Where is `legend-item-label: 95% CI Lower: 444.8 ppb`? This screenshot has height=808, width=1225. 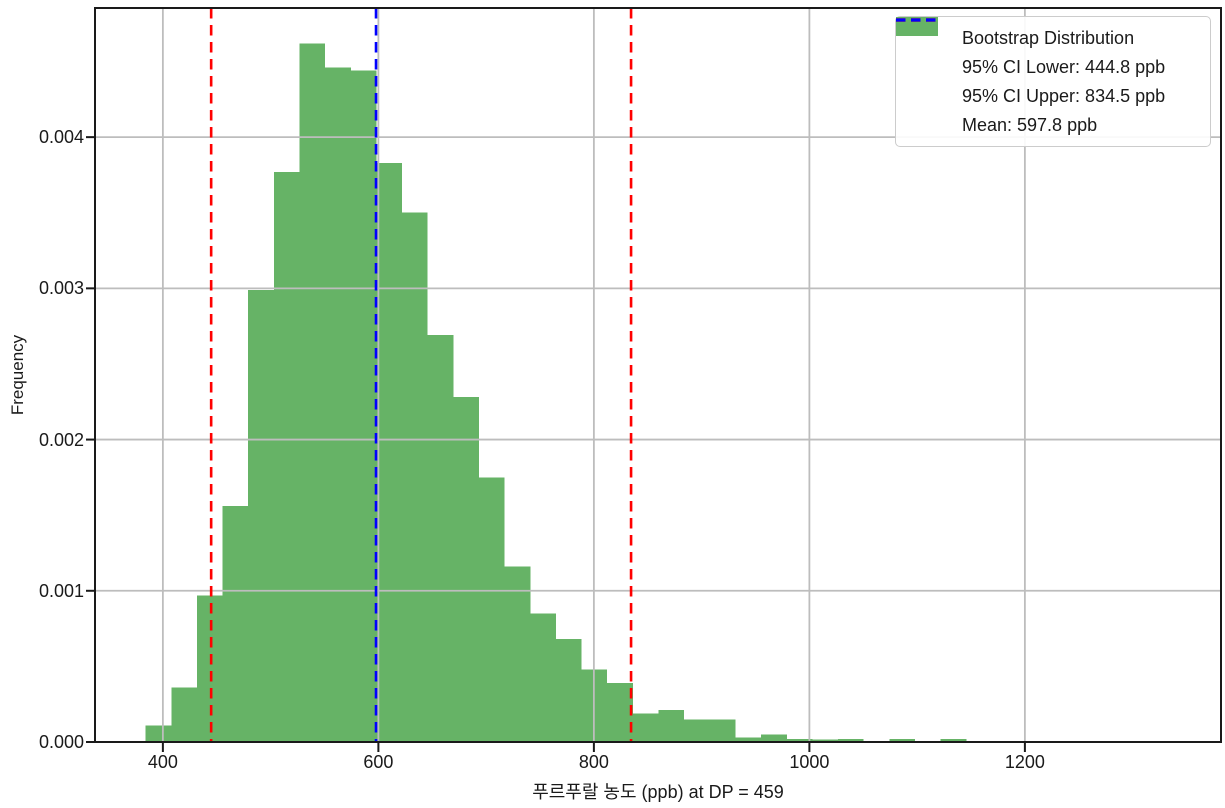
legend-item-label: 95% CI Lower: 444.8 ppb is located at coordinates (1064, 66).